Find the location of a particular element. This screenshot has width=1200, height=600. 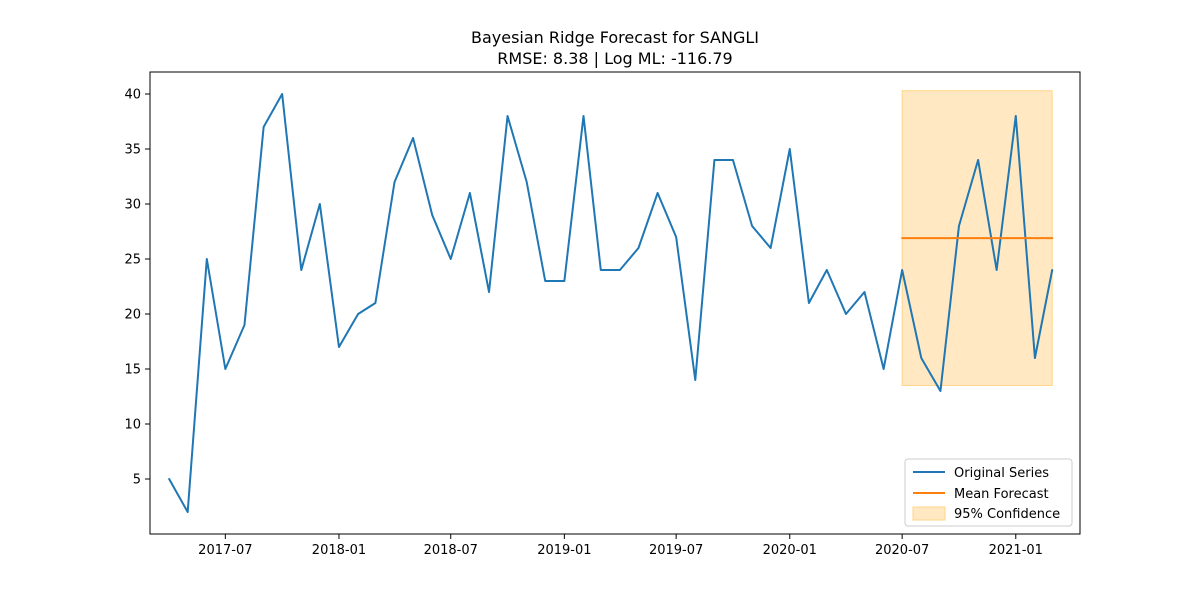

x-tick-label: 2018-01 is located at coordinates (339, 550).